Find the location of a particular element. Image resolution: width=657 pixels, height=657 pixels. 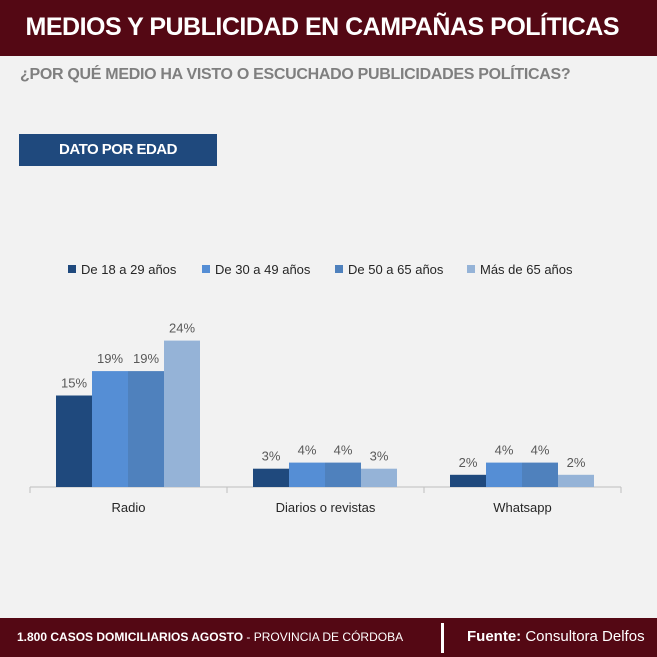

category-label: Whatsapp is located at coordinates (522, 507).